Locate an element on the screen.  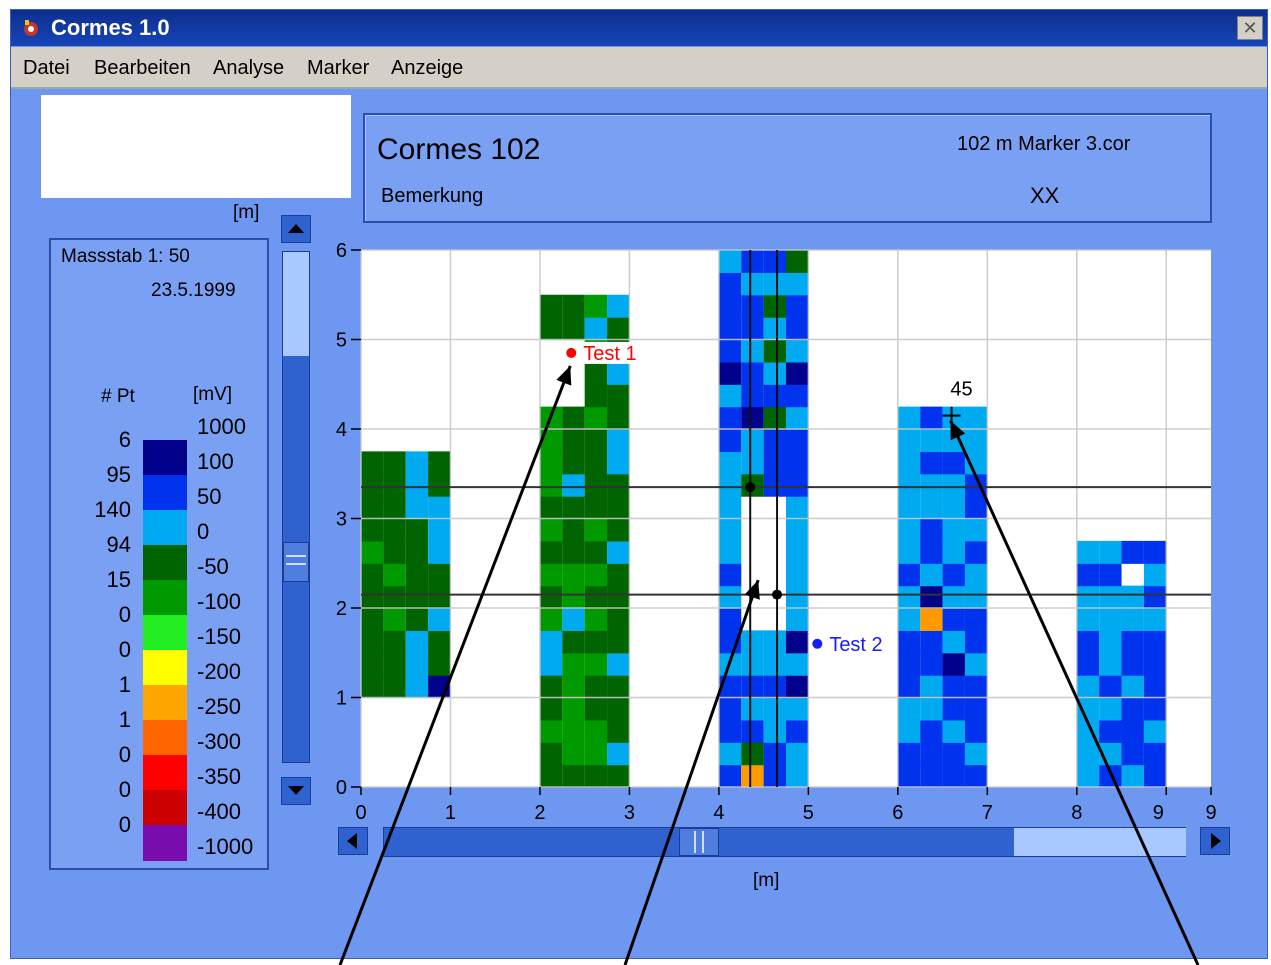
x-tick-label: 9 is located at coordinates (1158, 813).